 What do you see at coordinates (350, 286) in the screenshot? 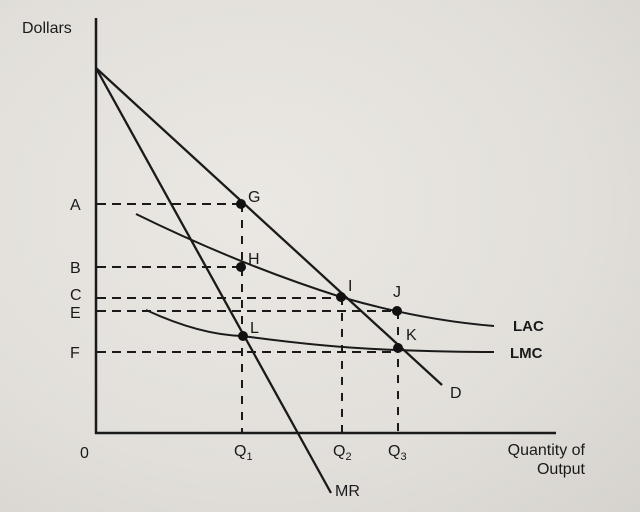
I see `point-label-i: I` at bounding box center [350, 286].